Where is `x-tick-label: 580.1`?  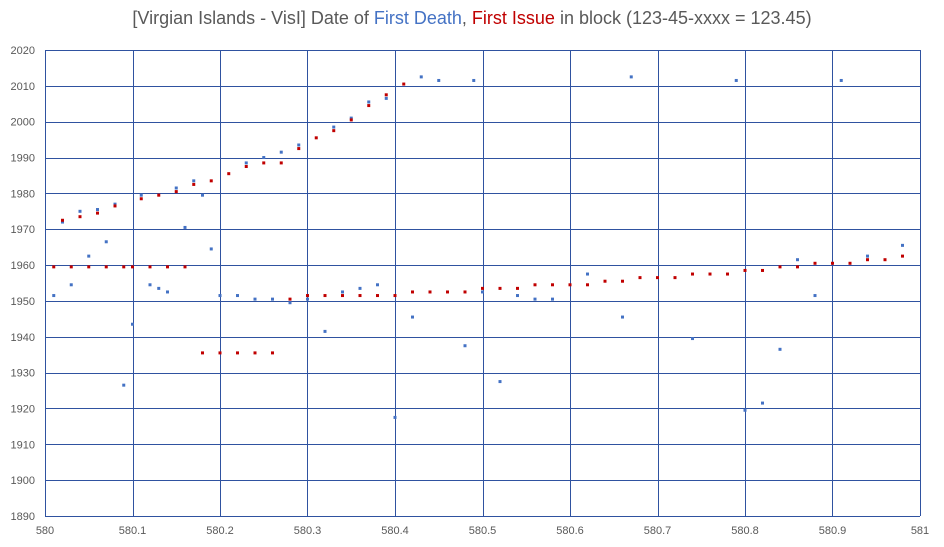 x-tick-label: 580.1 is located at coordinates (133, 531).